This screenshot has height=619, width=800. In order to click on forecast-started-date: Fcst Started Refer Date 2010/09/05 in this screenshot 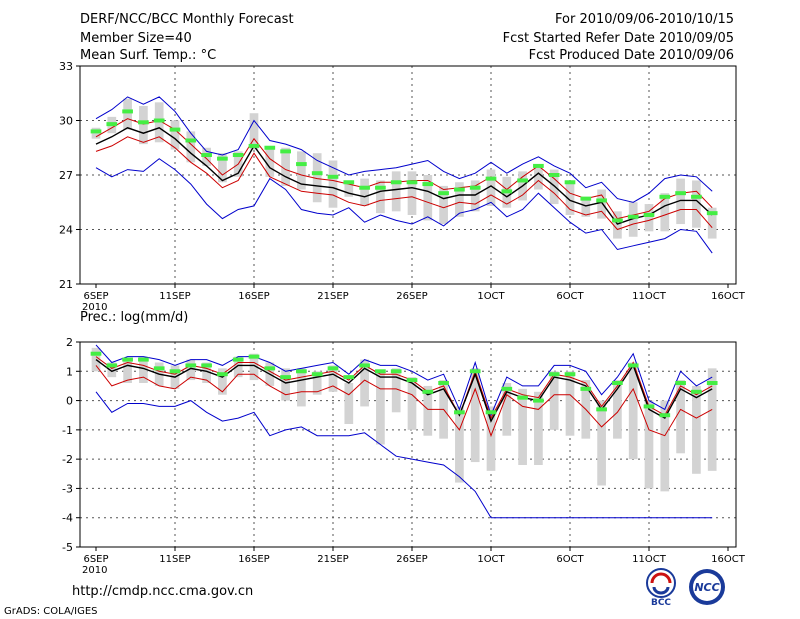, I will do `click(618, 38)`.